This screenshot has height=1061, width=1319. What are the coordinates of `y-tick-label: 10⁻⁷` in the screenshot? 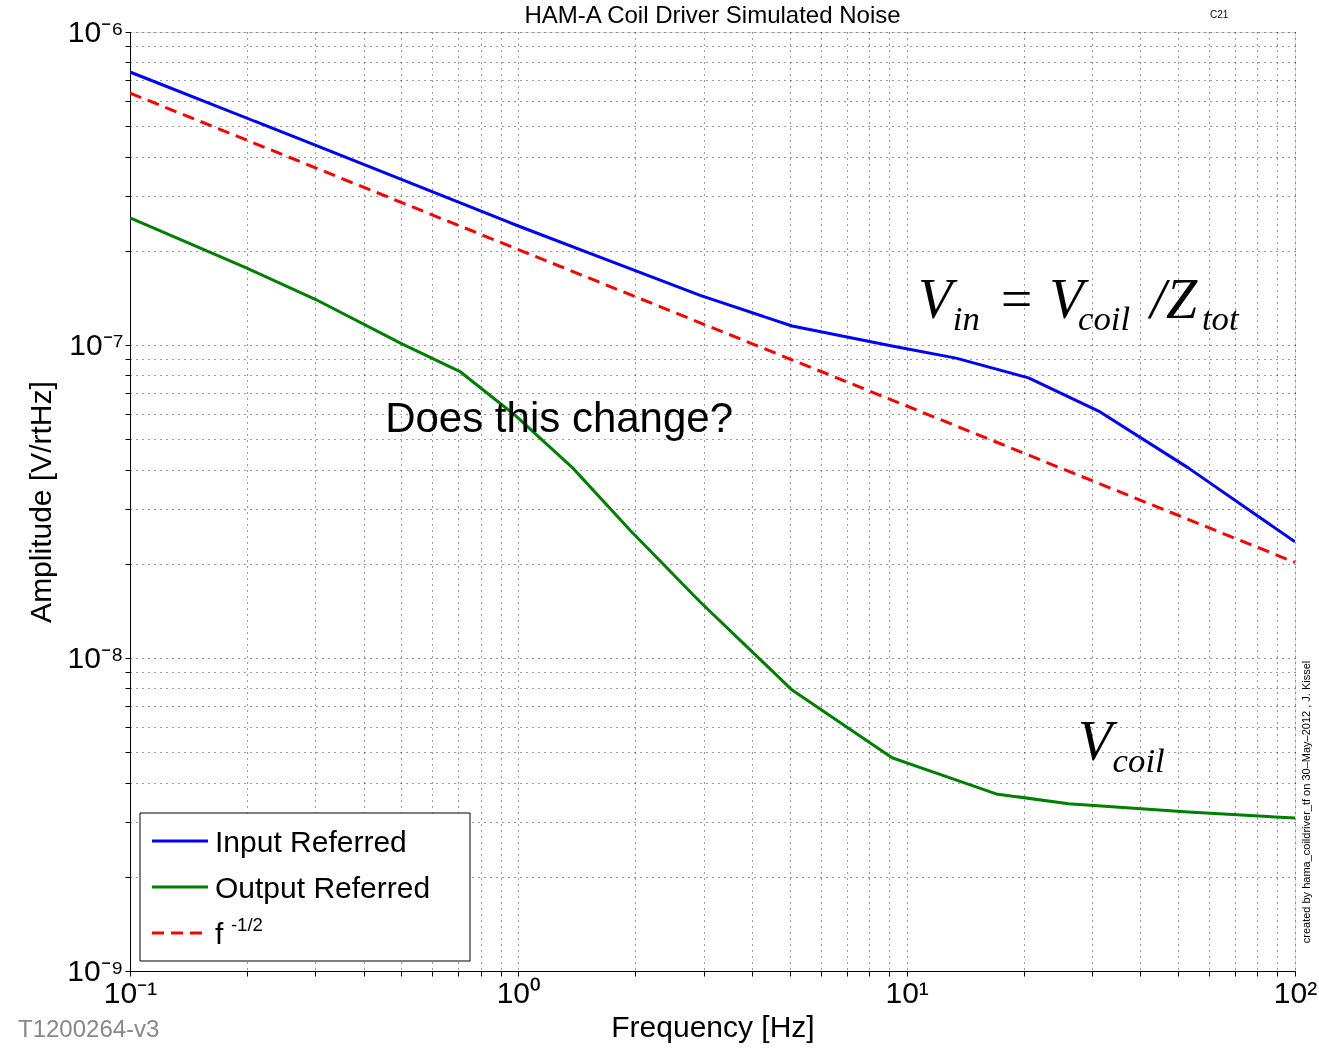 It's located at (96, 344).